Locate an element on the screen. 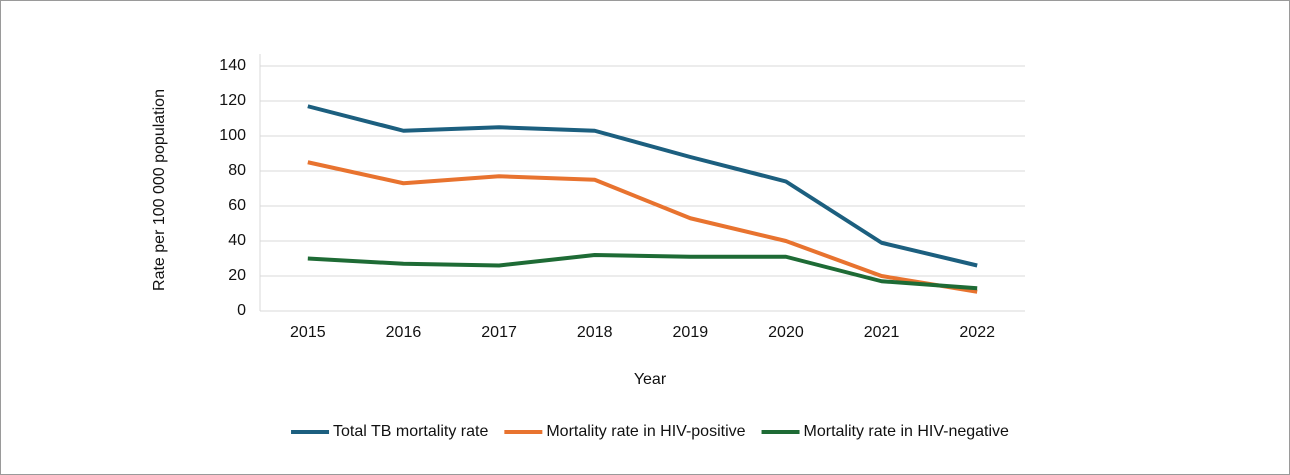 This screenshot has width=1290, height=475. x-tick-label: 2017 is located at coordinates (499, 332).